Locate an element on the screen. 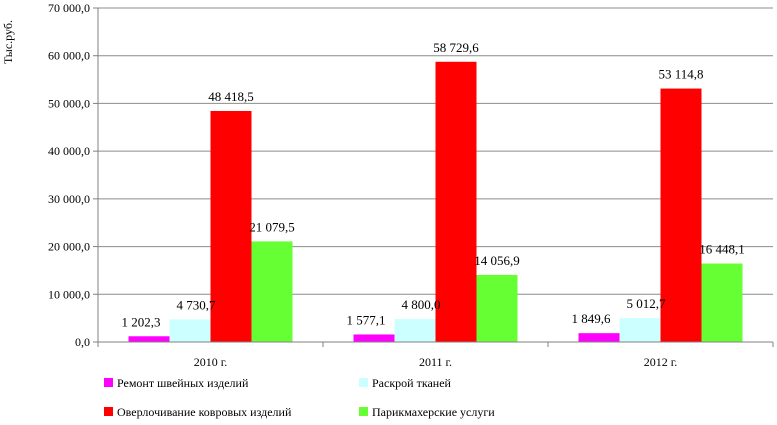 This screenshot has width=777, height=425. x-category-label: 2010 г. is located at coordinates (211, 362).